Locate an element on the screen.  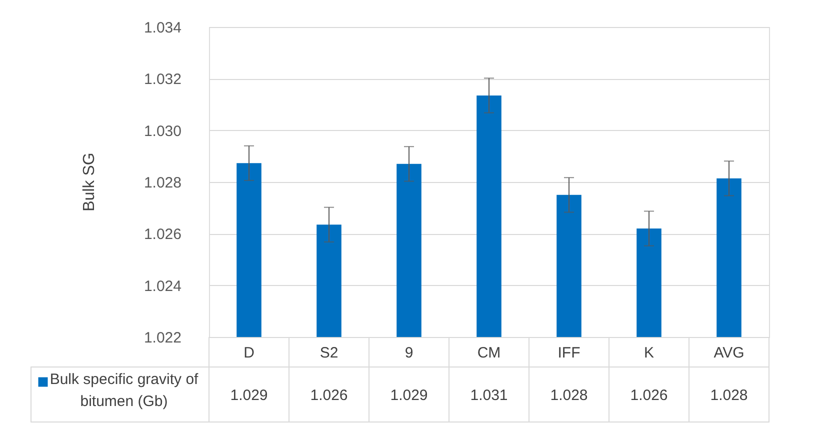
y-tick-label: 1.022 is located at coordinates (163, 338).